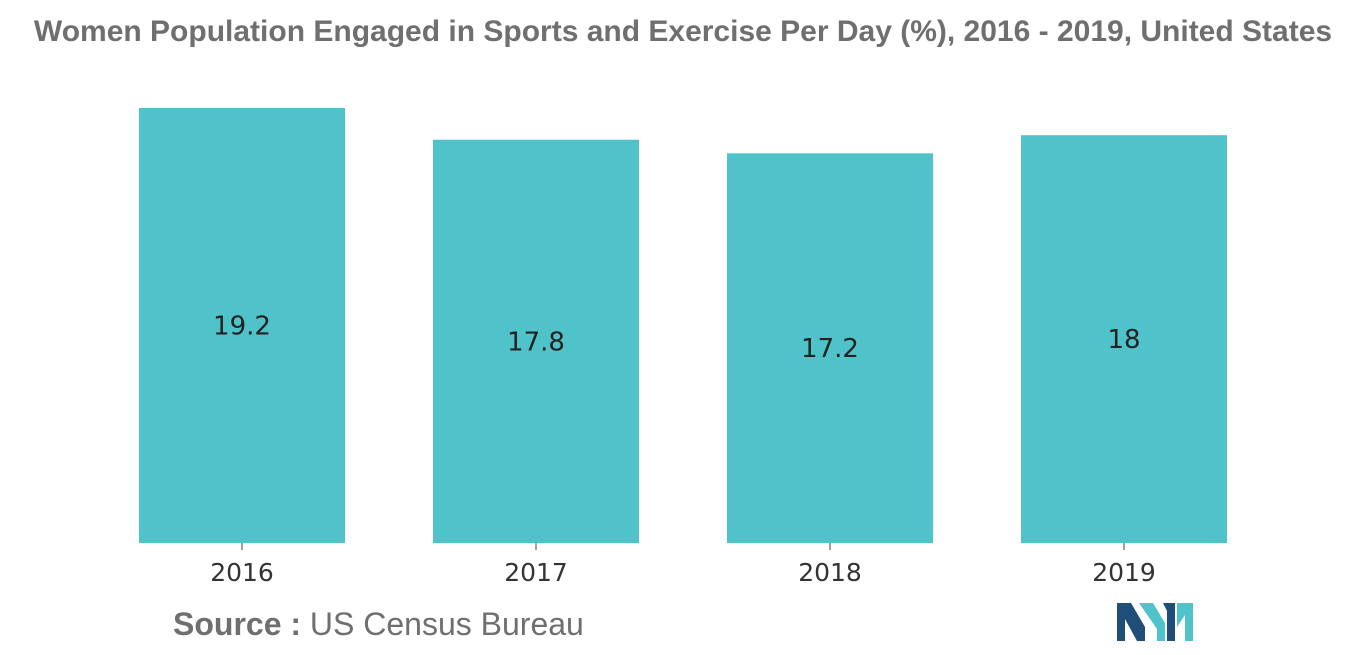  What do you see at coordinates (676, 338) in the screenshot?
I see `value-labels-layer: 19.2 17.8 17.2 18` at bounding box center [676, 338].